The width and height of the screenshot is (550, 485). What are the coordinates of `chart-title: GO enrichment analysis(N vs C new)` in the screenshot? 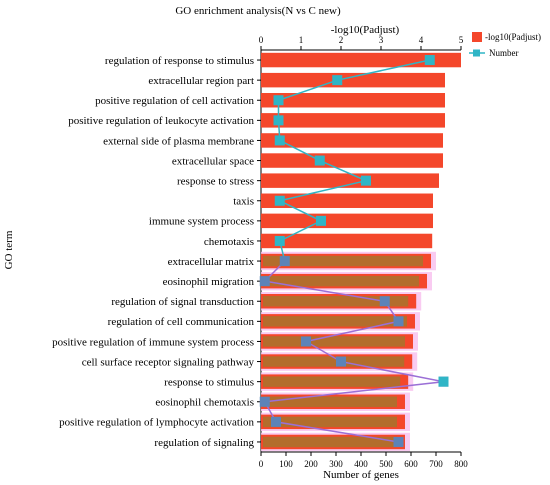 It's located at (258, 11).